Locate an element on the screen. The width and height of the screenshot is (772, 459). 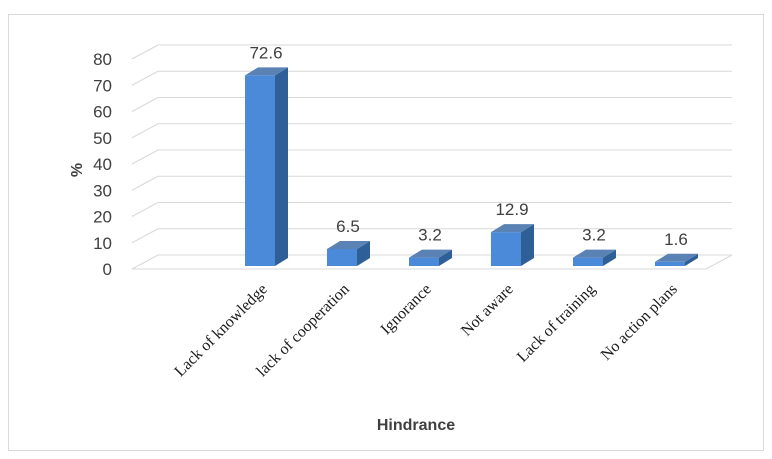
x-category-label: No action plans is located at coordinates (639, 322).